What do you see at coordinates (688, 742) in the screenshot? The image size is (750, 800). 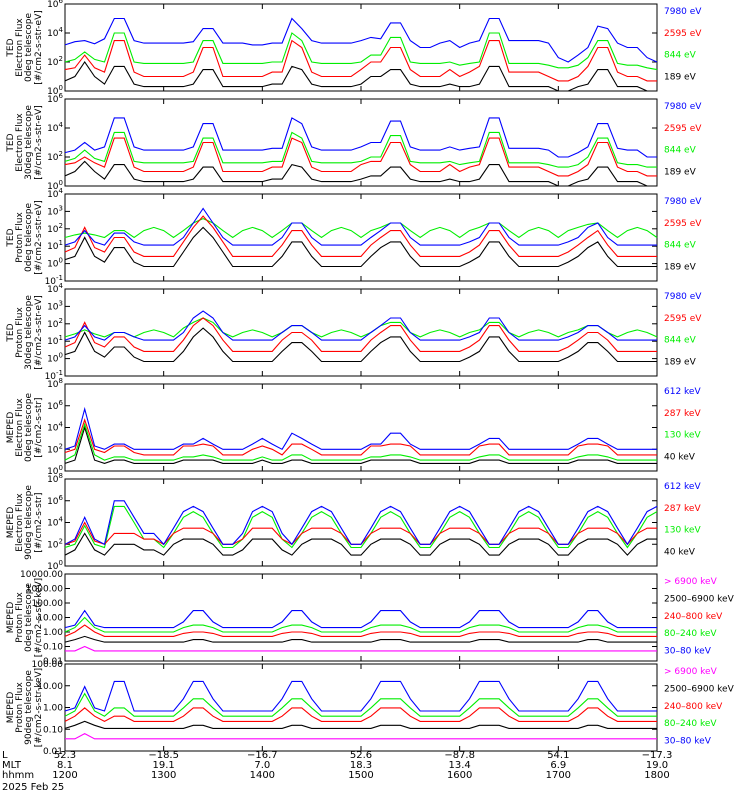 I see `legend-entry: 30–80 keV` at bounding box center [688, 742].